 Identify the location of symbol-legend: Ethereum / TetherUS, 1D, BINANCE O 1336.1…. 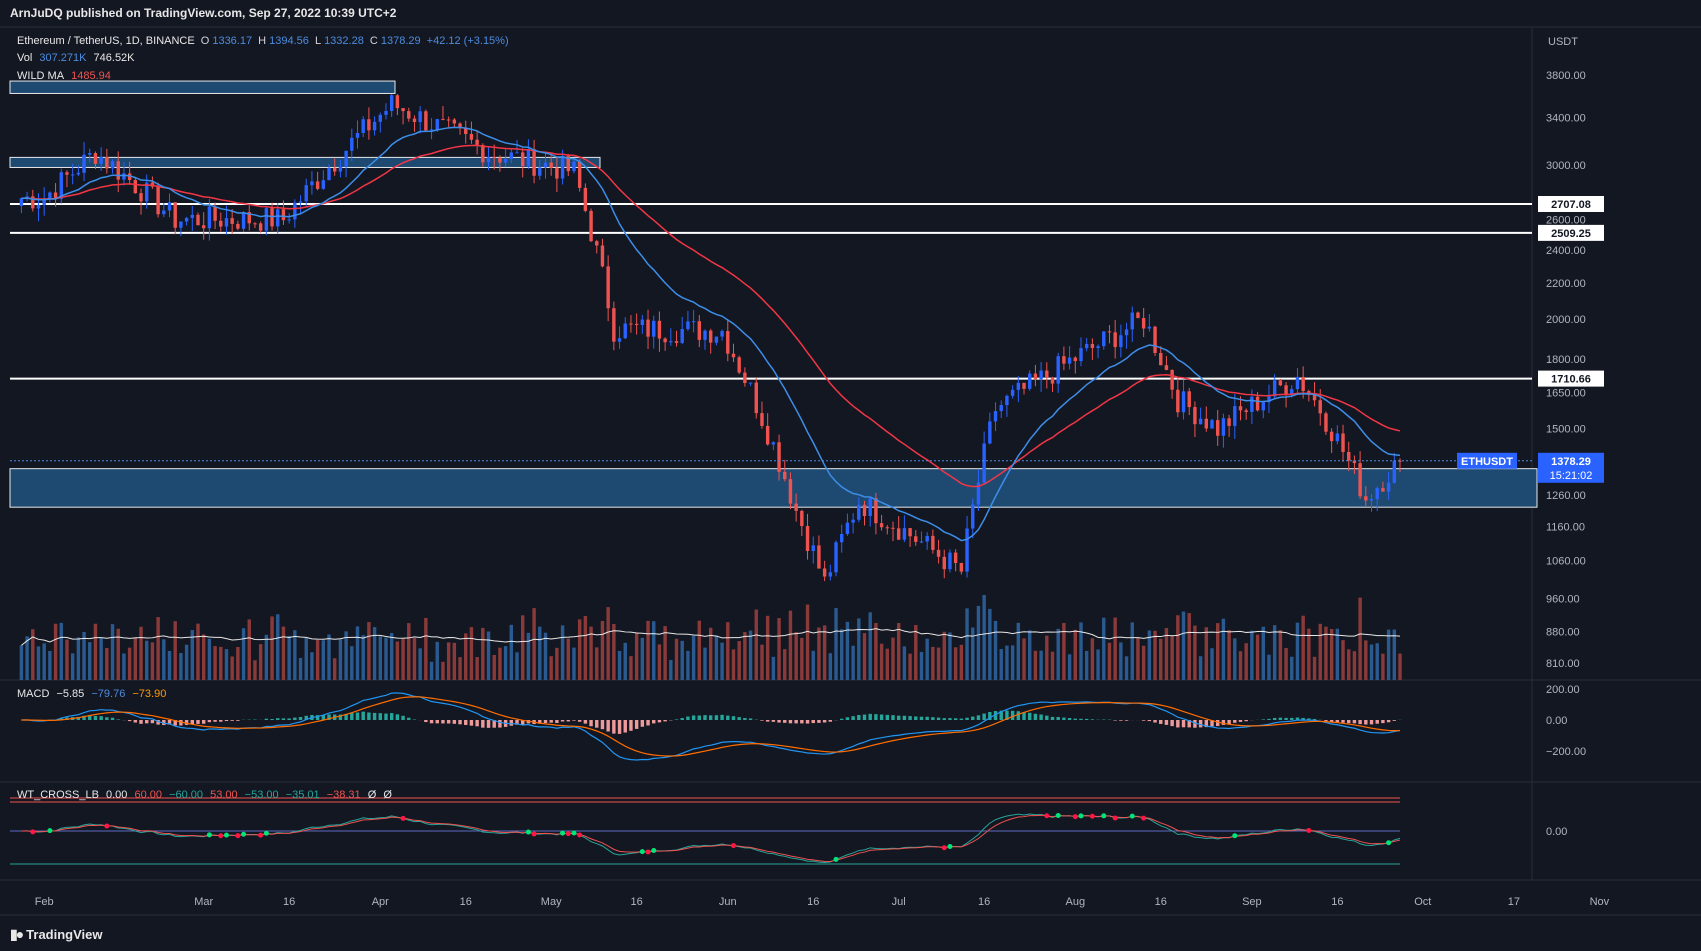
(264, 41).